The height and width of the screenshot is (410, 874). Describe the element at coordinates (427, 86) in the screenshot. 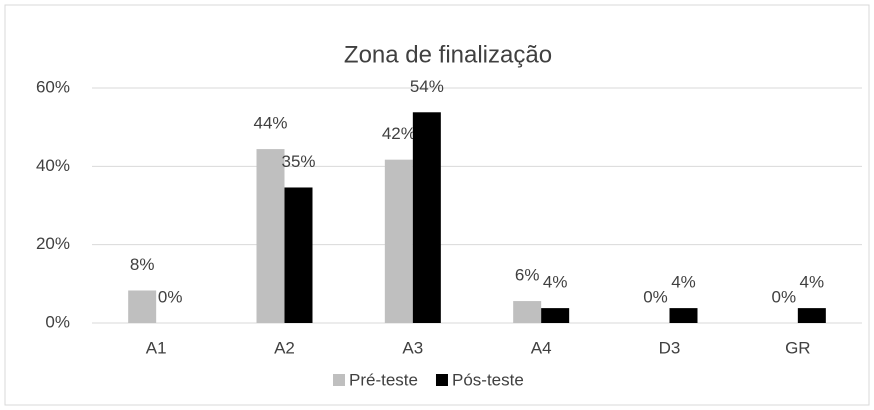

I see `value-label: 54%` at that location.